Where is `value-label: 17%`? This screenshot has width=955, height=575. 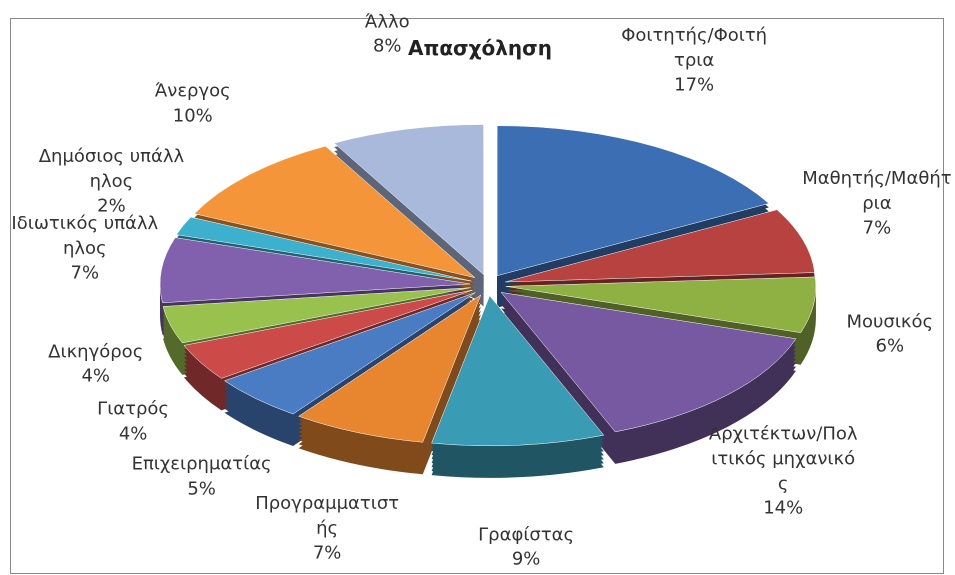
value-label: 17% is located at coordinates (694, 85).